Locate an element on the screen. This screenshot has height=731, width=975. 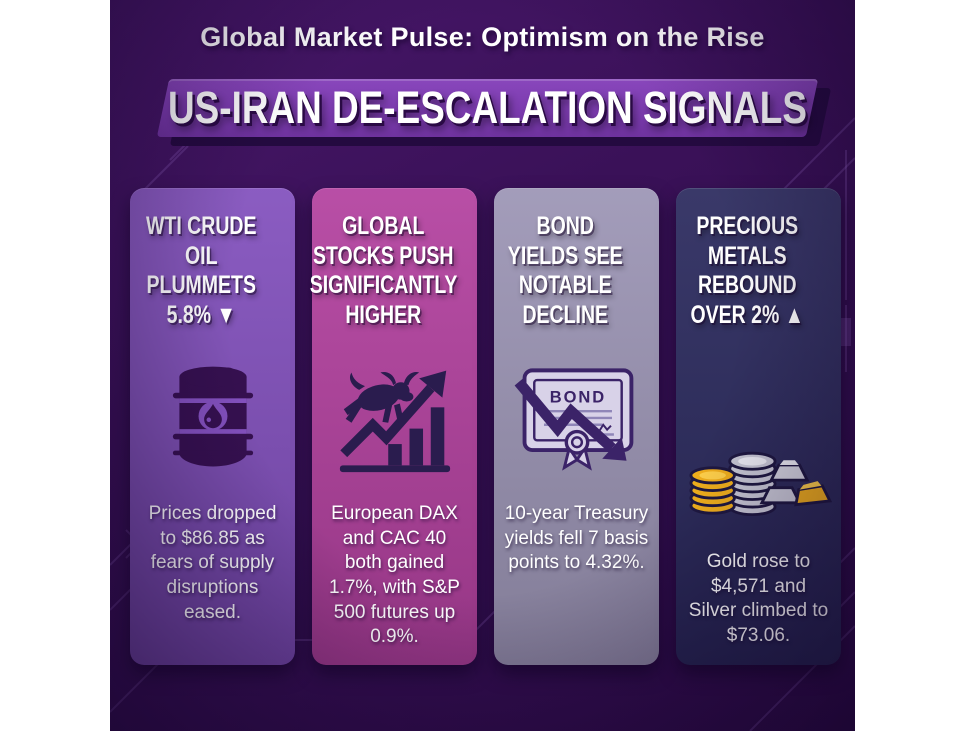
precious-metals-icon is located at coordinates (760, 484).